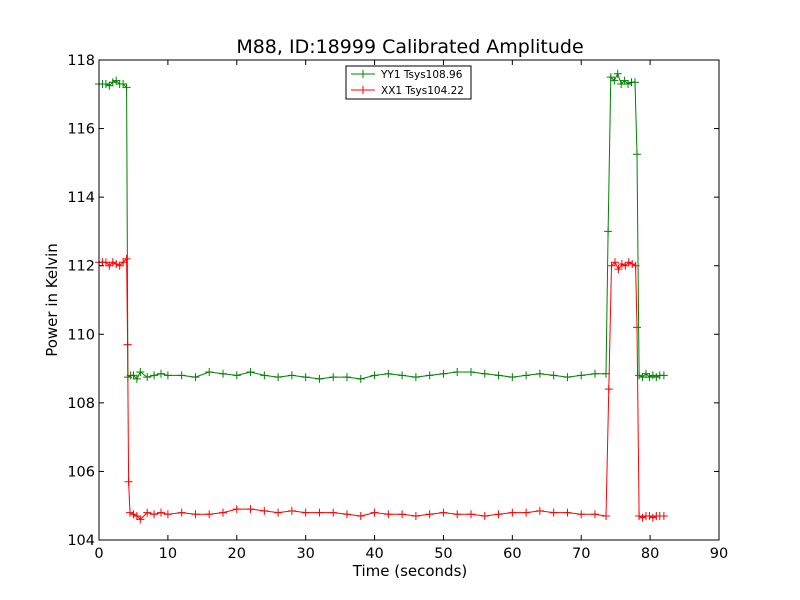 This screenshot has width=800, height=600. Describe the element at coordinates (168, 554) in the screenshot. I see `x-tick-label: 10` at that location.